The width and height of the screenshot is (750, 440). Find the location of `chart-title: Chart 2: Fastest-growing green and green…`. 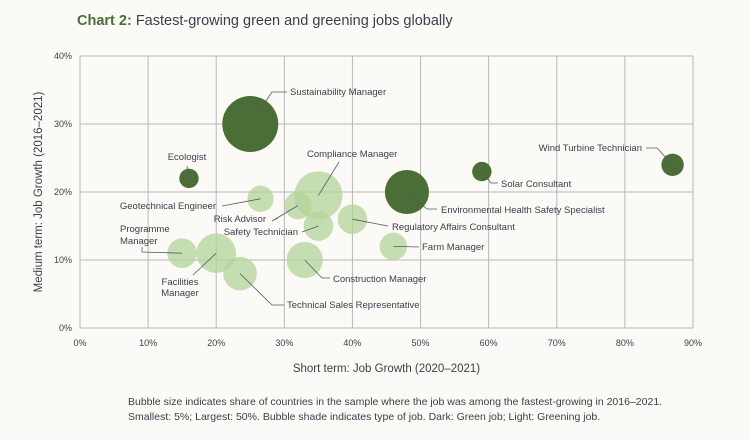

chart-title: Chart 2: Fastest-growing green and green… is located at coordinates (265, 21).